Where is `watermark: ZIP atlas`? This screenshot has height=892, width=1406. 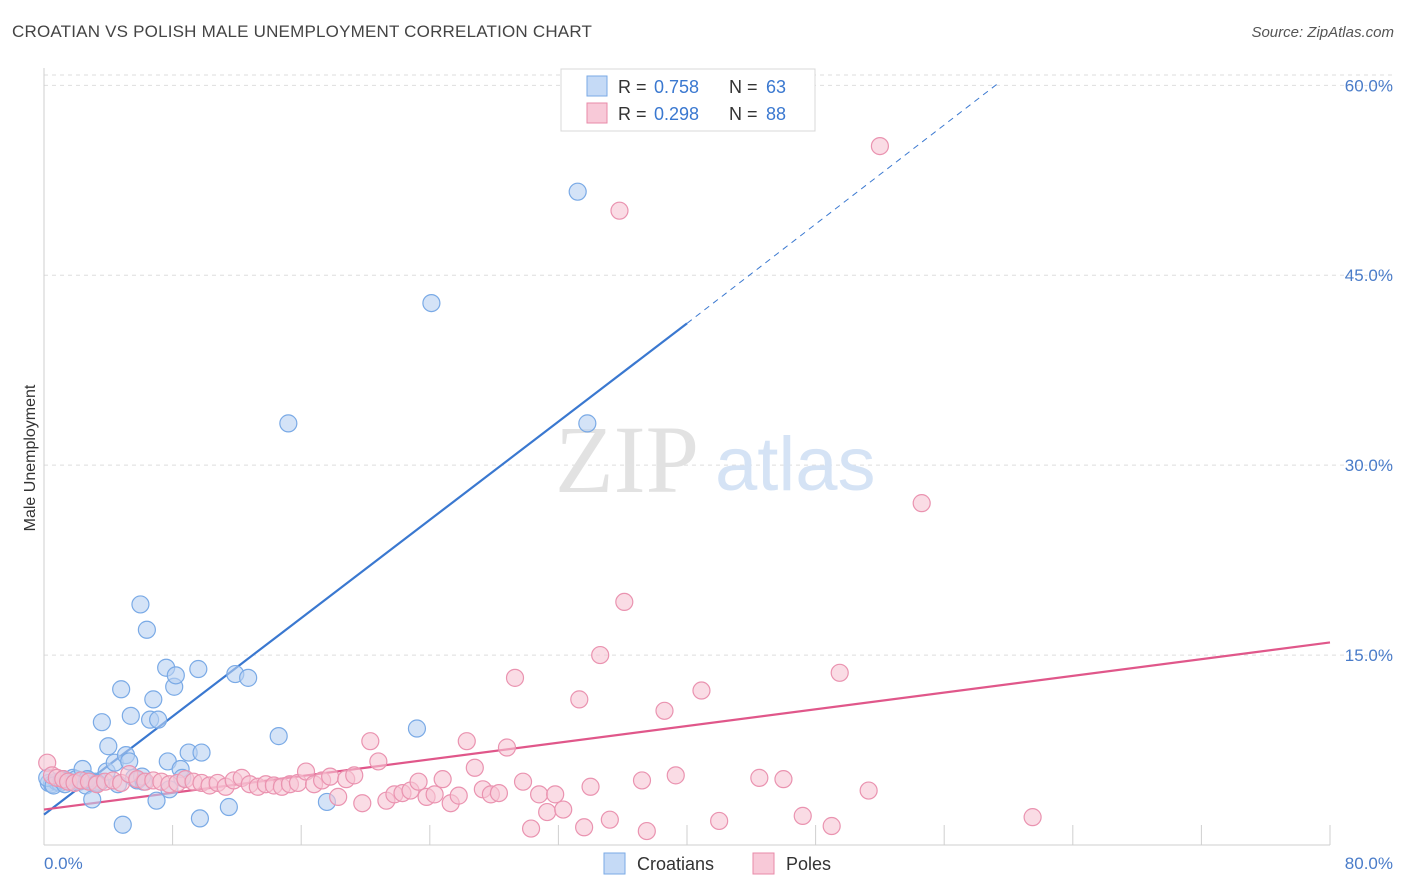 watermark: ZIP atlas is located at coordinates (715, 459).